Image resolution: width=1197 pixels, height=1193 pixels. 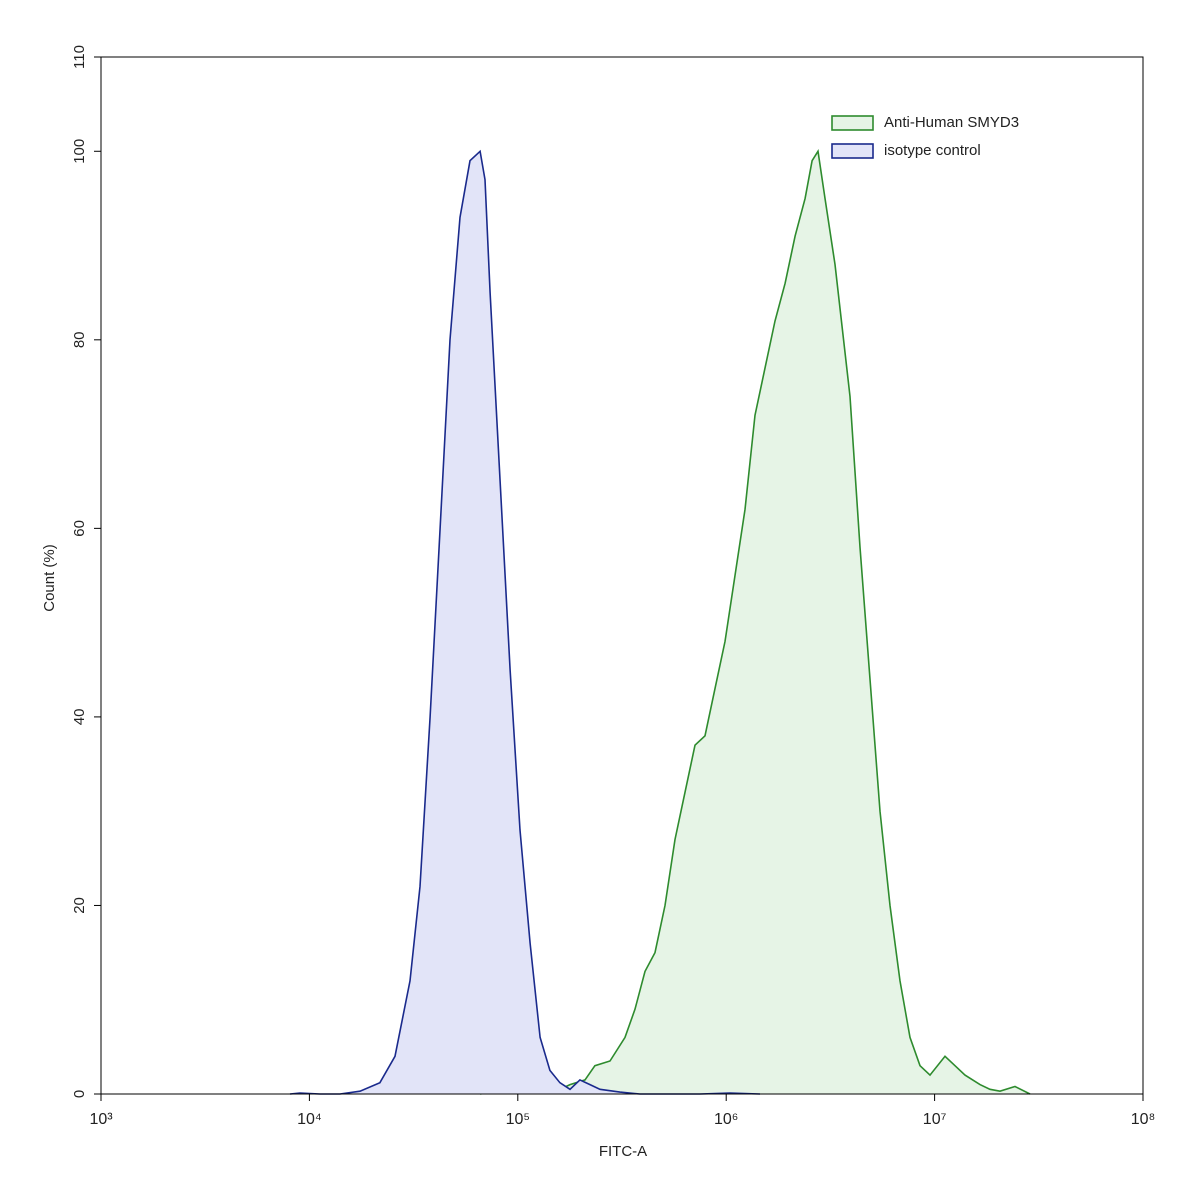 What do you see at coordinates (79, 717) in the screenshot?
I see `y-tick-label: 40` at bounding box center [79, 717].